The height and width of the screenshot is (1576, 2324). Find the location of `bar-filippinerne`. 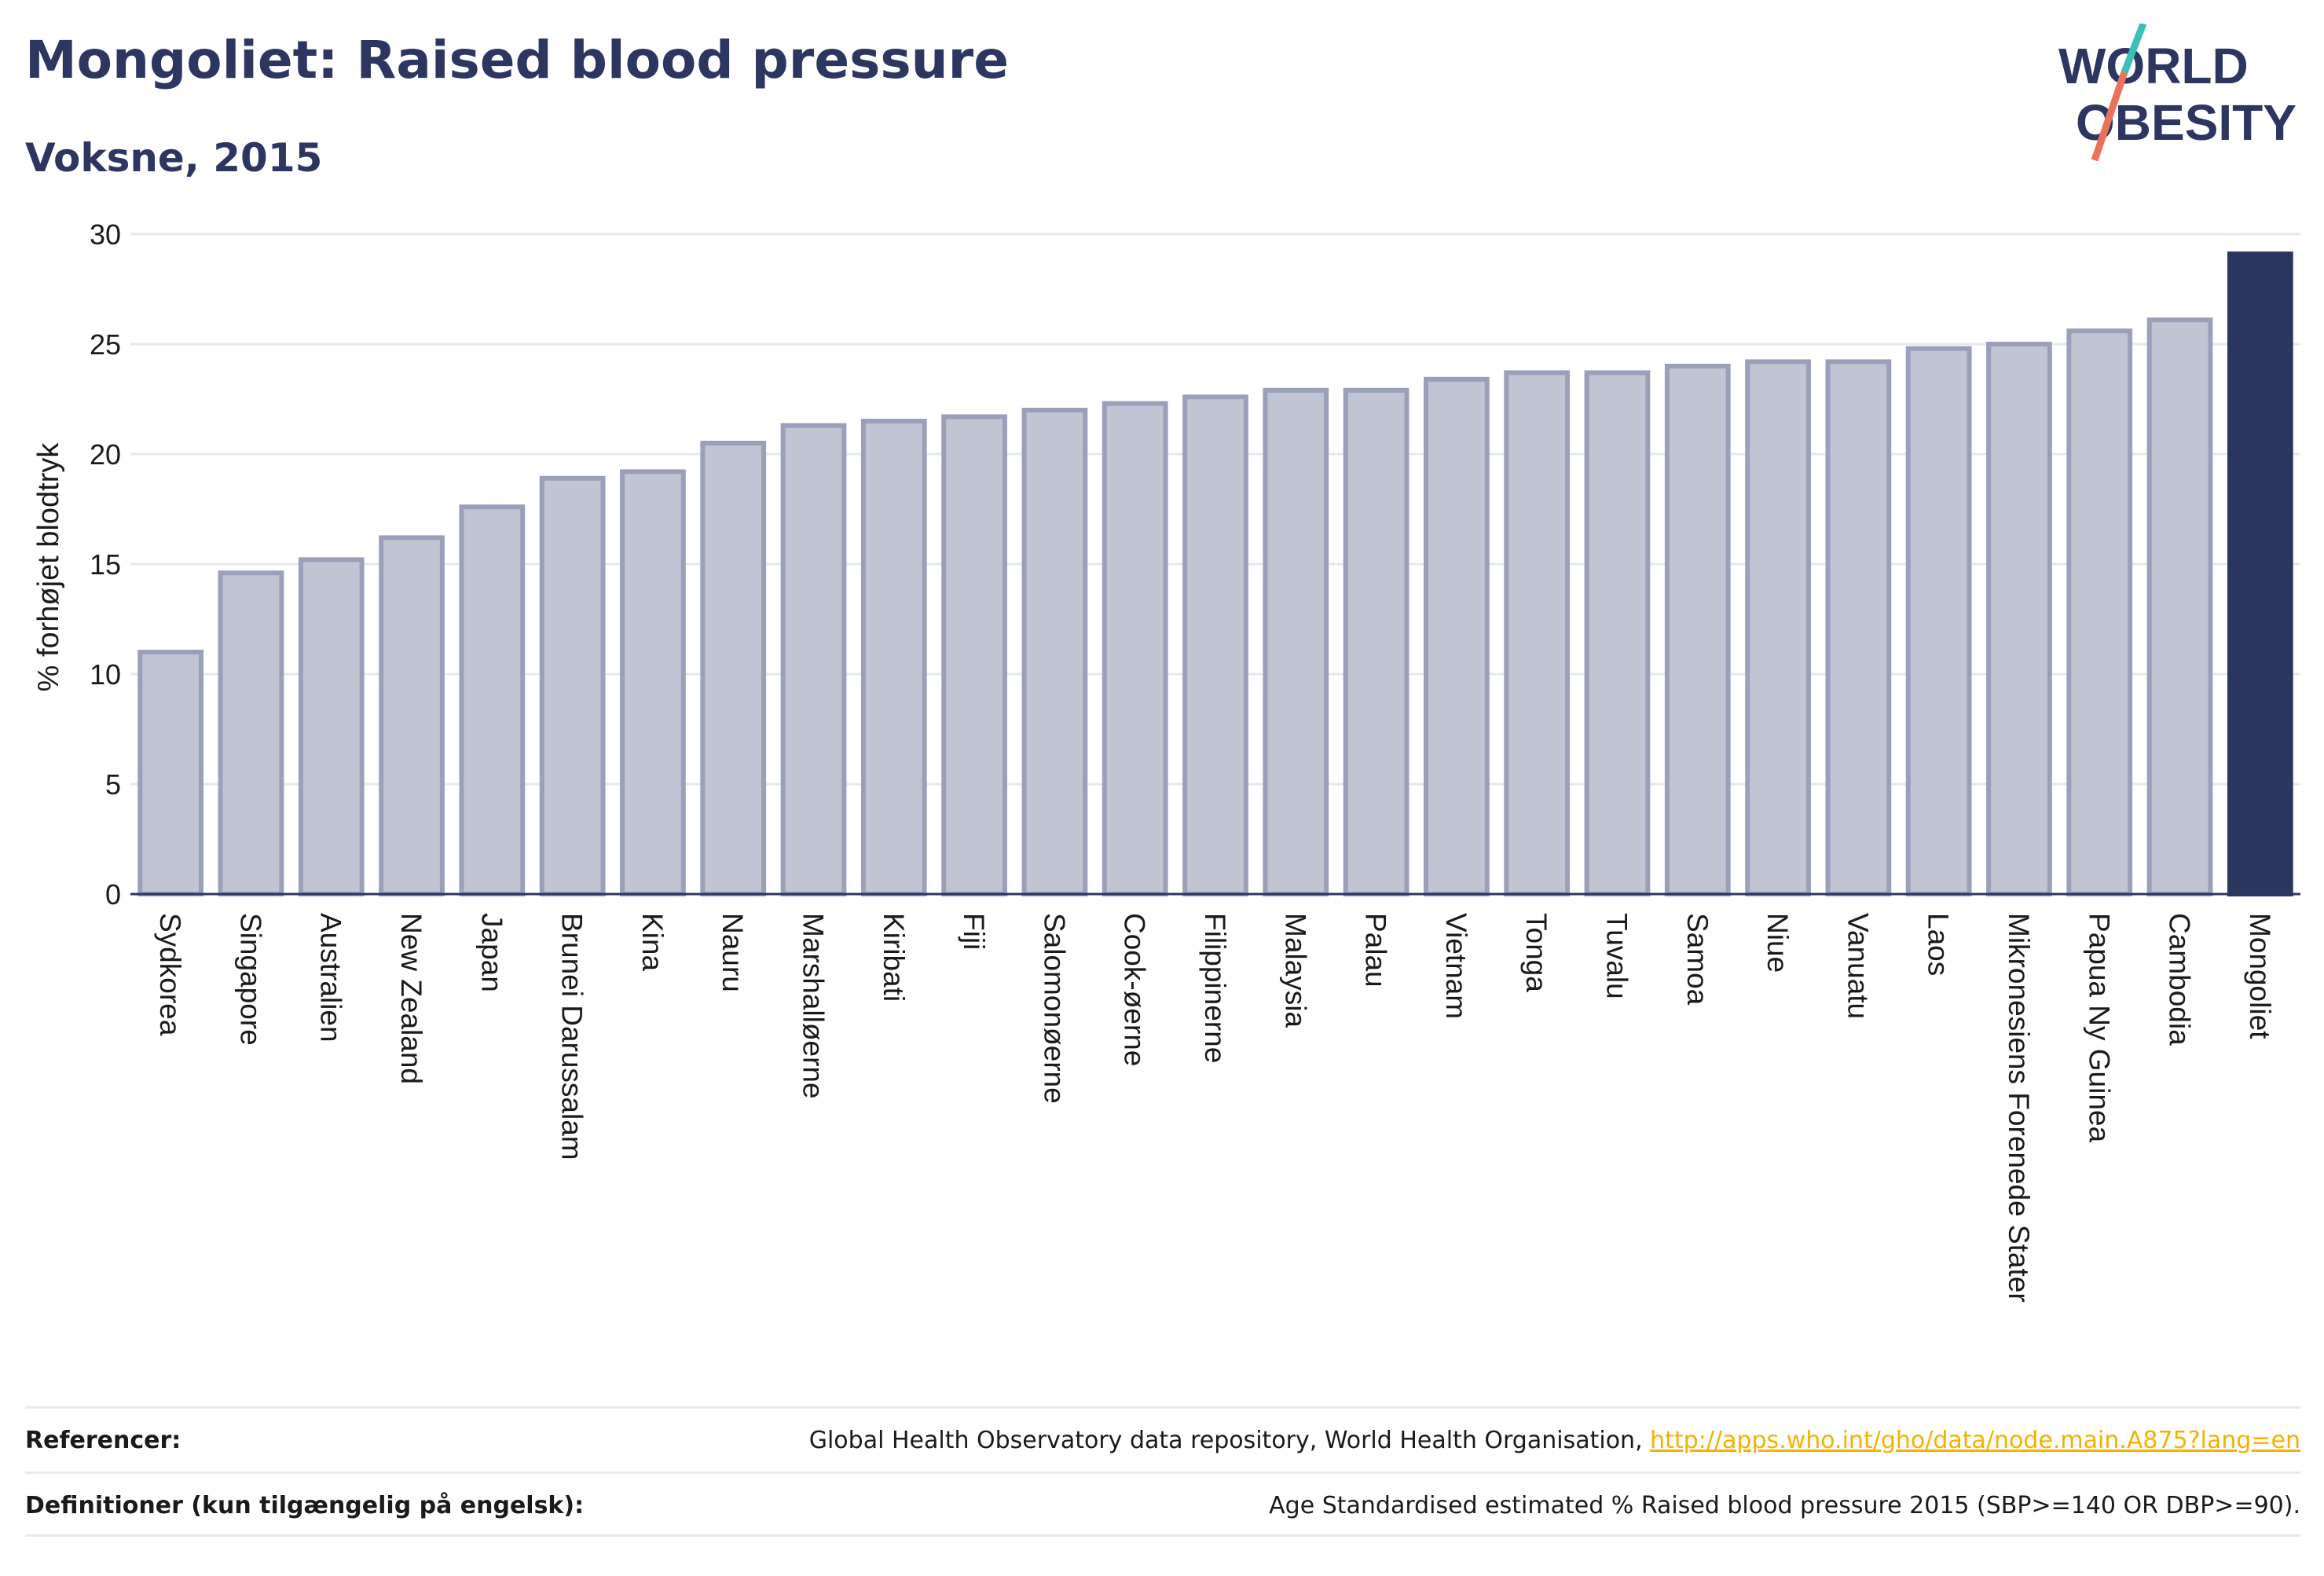

bar-filippinerne is located at coordinates (1215, 645).